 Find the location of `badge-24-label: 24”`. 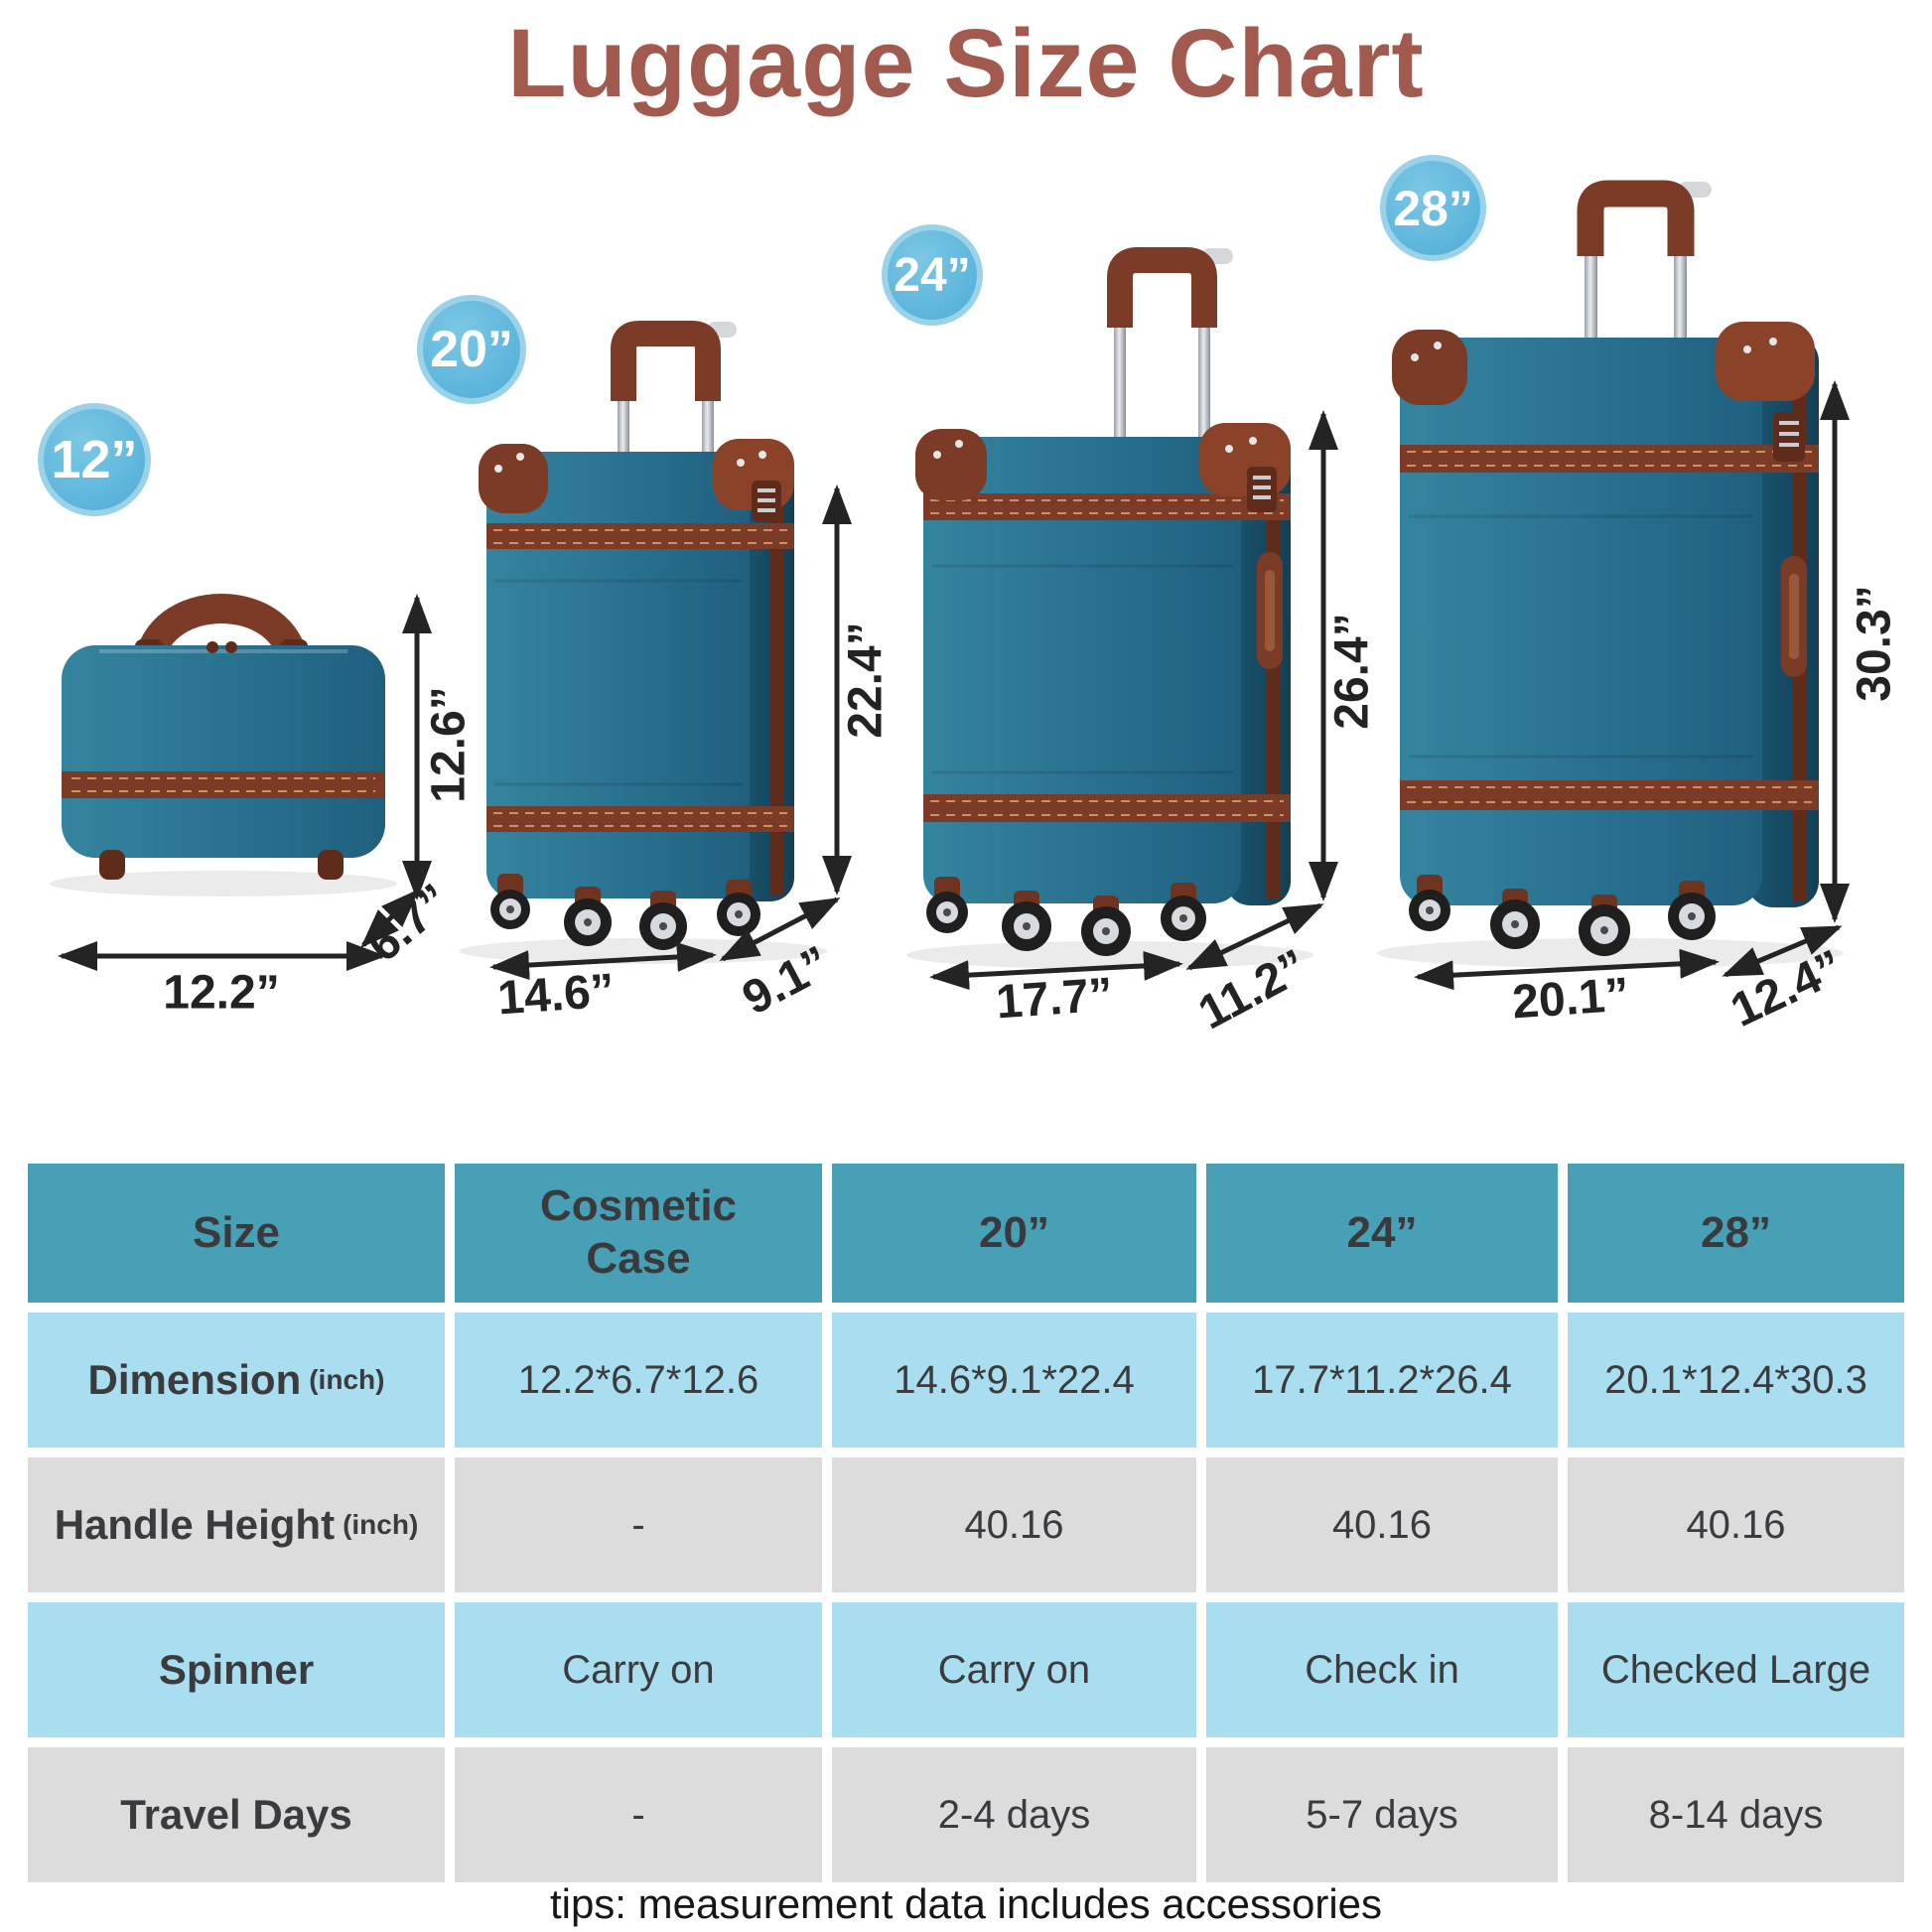

badge-24-label: 24” is located at coordinates (933, 275).